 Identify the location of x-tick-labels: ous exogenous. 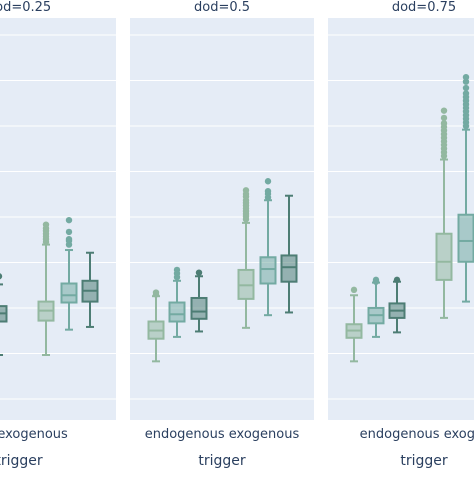
(34, 434).